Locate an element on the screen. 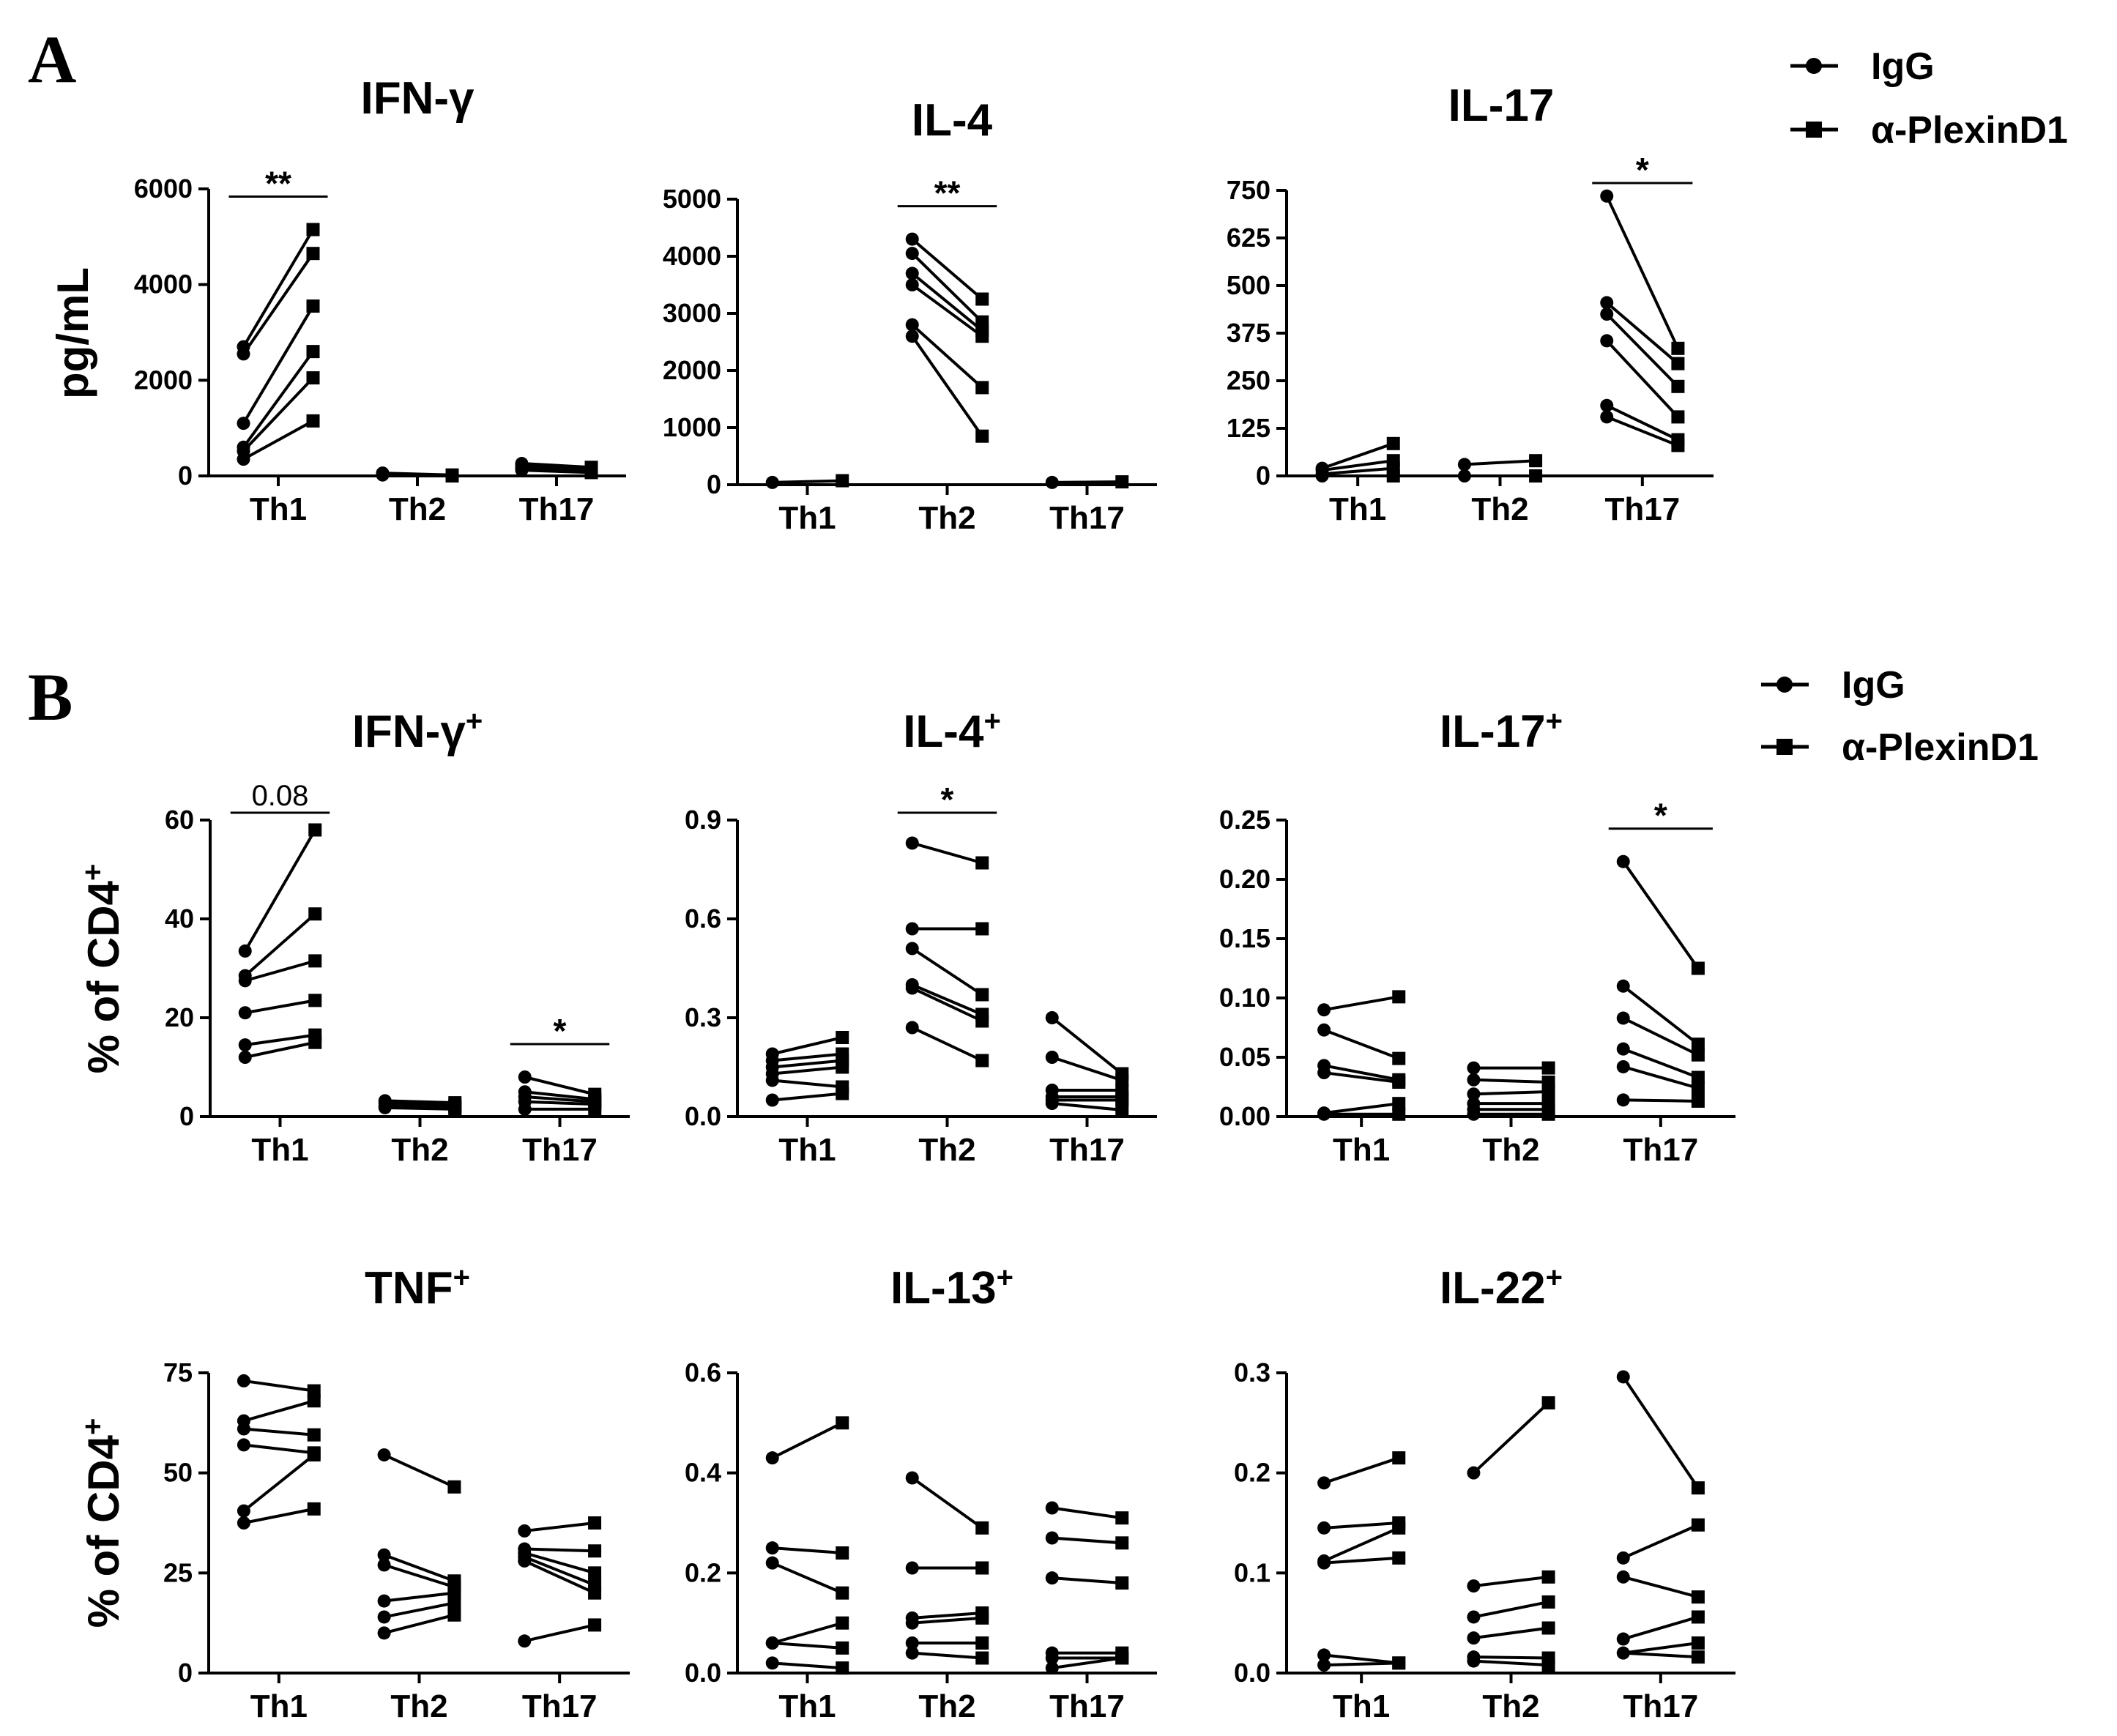 The width and height of the screenshot is (2117, 1736). y-tick-label: 0.1 is located at coordinates (1252, 1572).